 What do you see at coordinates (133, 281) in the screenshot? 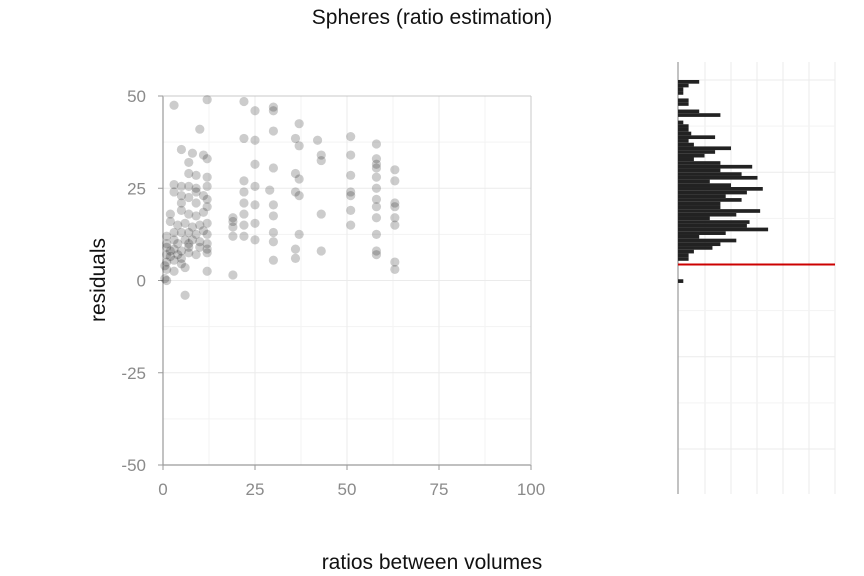
I see `y-axis-ticks: 50 25 0 -25 -50` at bounding box center [133, 281].